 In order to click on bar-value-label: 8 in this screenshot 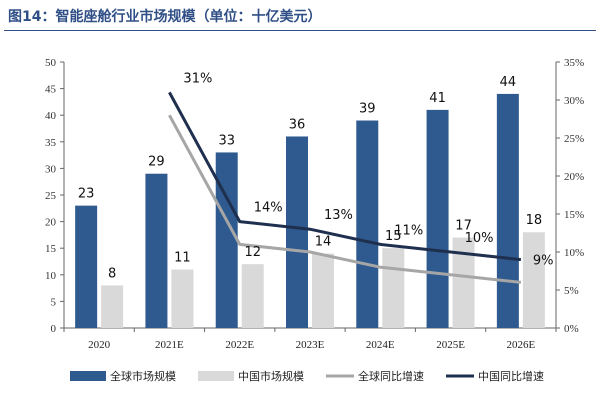, I will do `click(112, 273)`.